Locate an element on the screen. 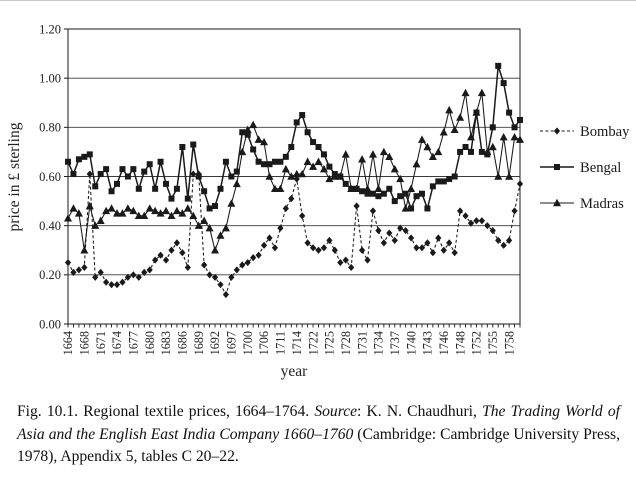 The image size is (636, 483). x-tick-label: 1737 is located at coordinates (395, 343).